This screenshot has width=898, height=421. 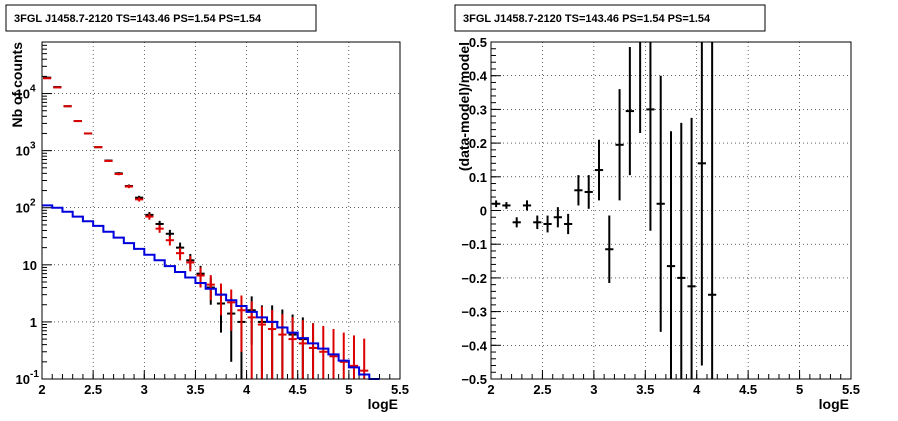 What do you see at coordinates (33, 146) in the screenshot?
I see `y-tick-exponent: 3` at bounding box center [33, 146].